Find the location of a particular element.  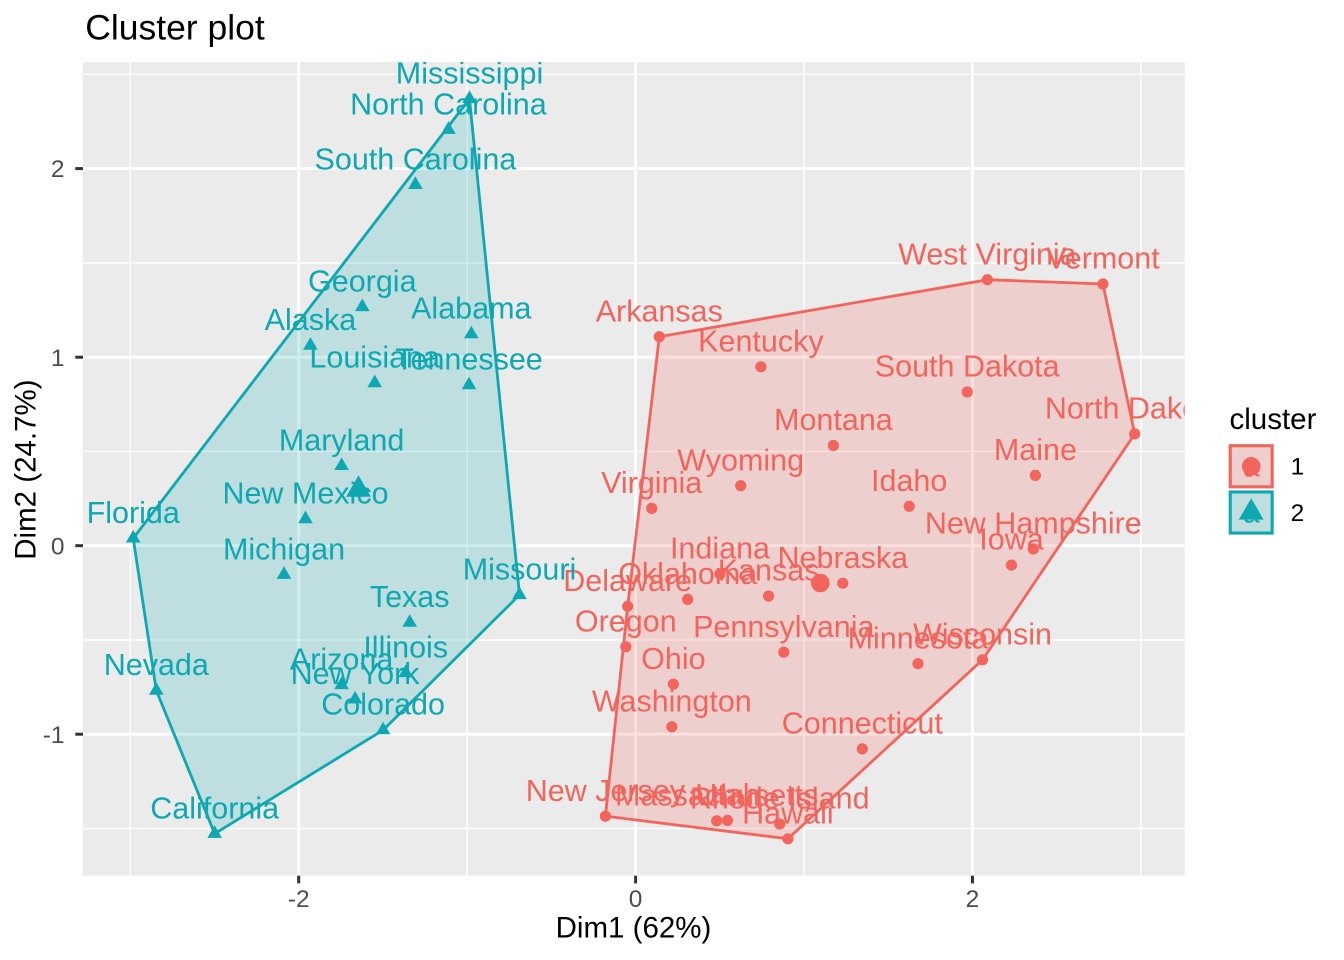

svg-text: Connecticut is located at coordinates (863, 724).